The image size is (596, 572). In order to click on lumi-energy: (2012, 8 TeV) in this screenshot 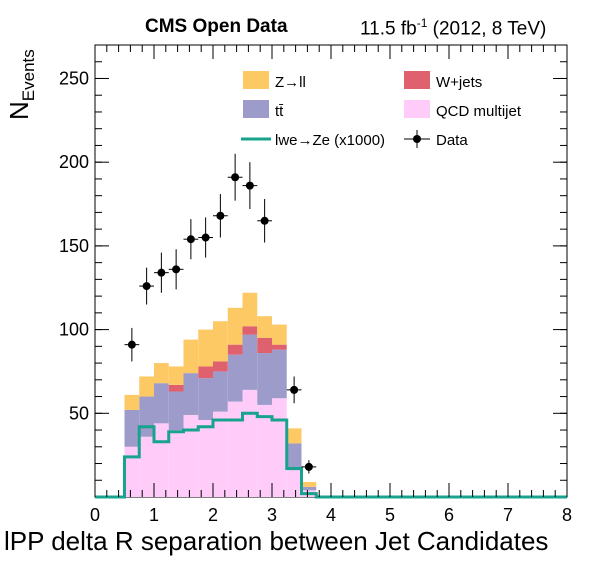, I will do `click(487, 29)`.